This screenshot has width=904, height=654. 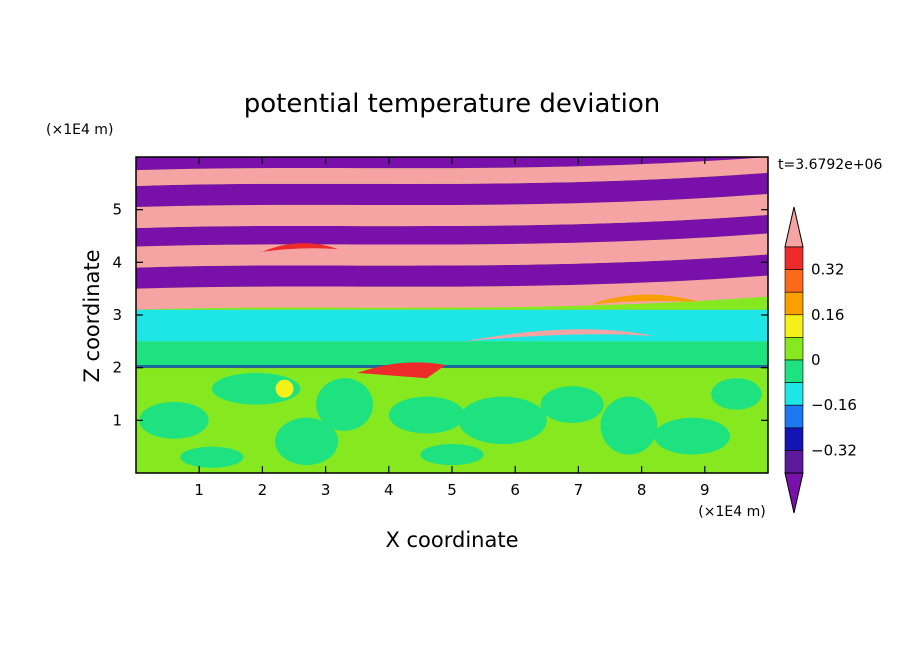 I want to click on colorbar-tick-label: −0.32, so click(x=834, y=450).